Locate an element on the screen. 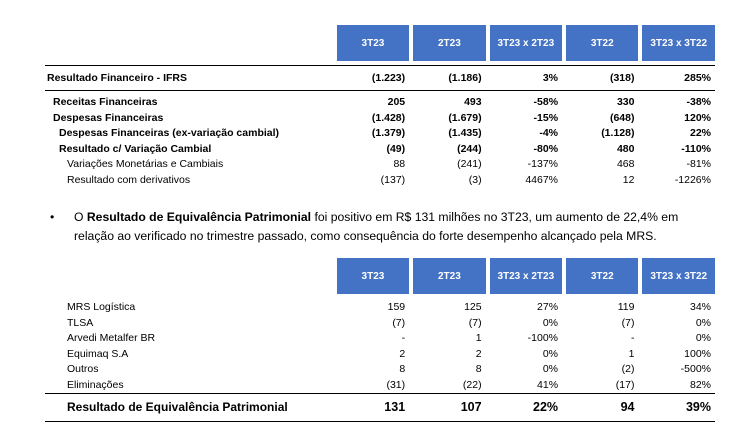 Image resolution: width=751 pixels, height=439 pixels. row-label: TLSA is located at coordinates (80, 322).